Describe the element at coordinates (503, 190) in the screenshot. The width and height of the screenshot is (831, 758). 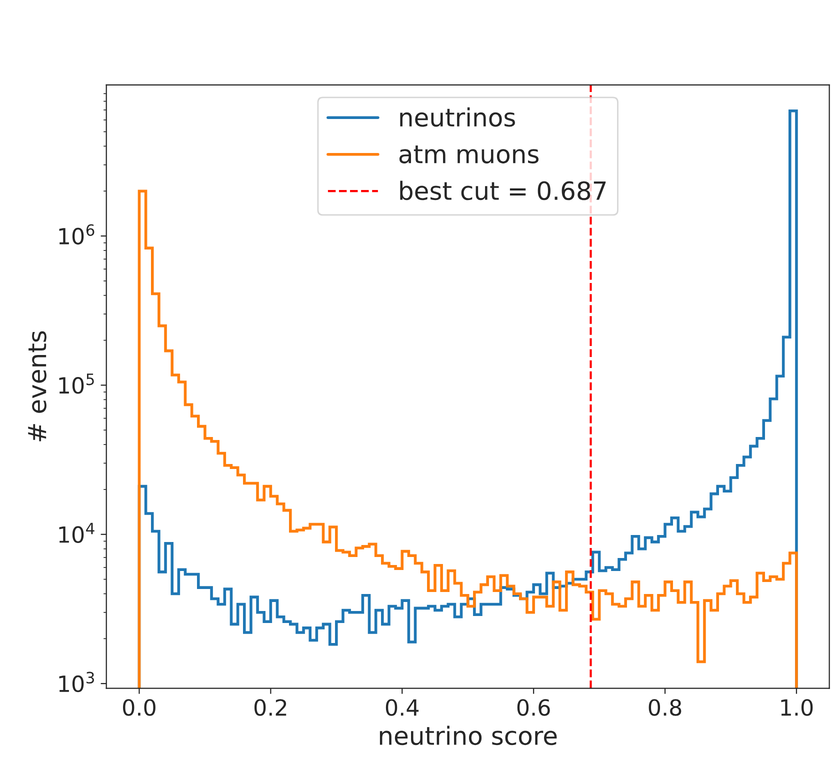
I see `ref-line-label: best cut = 0.687` at that location.